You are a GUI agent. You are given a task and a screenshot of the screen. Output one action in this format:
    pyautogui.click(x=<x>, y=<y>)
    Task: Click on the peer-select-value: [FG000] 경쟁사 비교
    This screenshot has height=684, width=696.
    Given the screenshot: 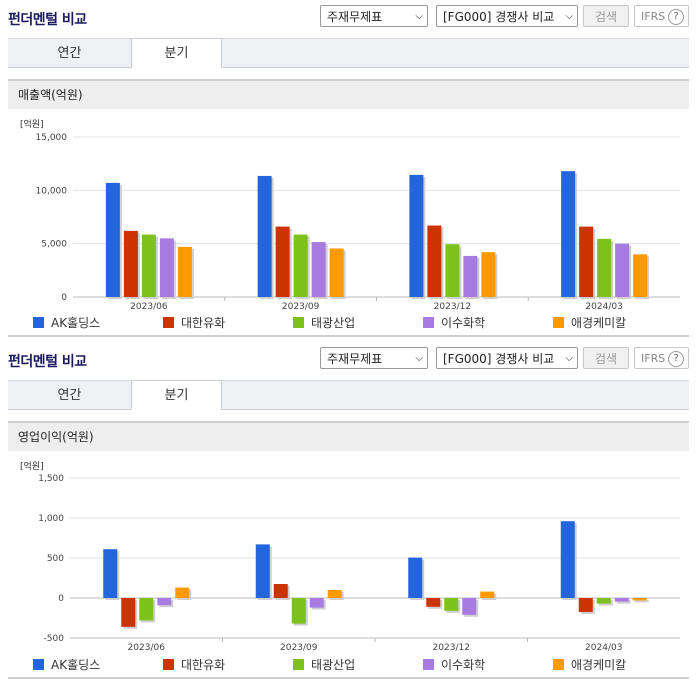 What is the action you would take?
    pyautogui.click(x=499, y=17)
    